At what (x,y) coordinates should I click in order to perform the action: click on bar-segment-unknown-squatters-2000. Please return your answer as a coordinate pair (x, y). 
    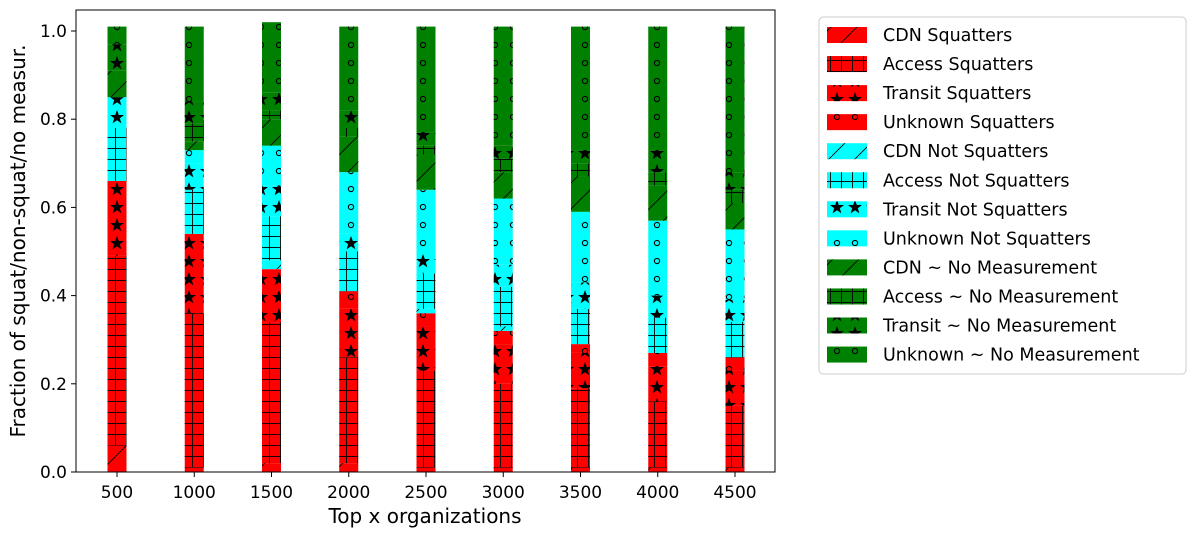
    Looking at the image, I should click on (349, 300).